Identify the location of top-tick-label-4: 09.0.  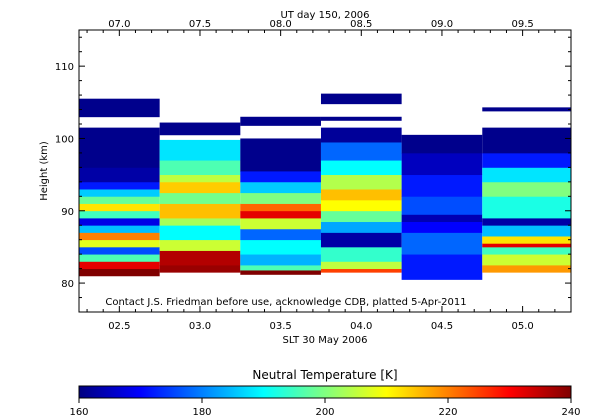
(442, 24).